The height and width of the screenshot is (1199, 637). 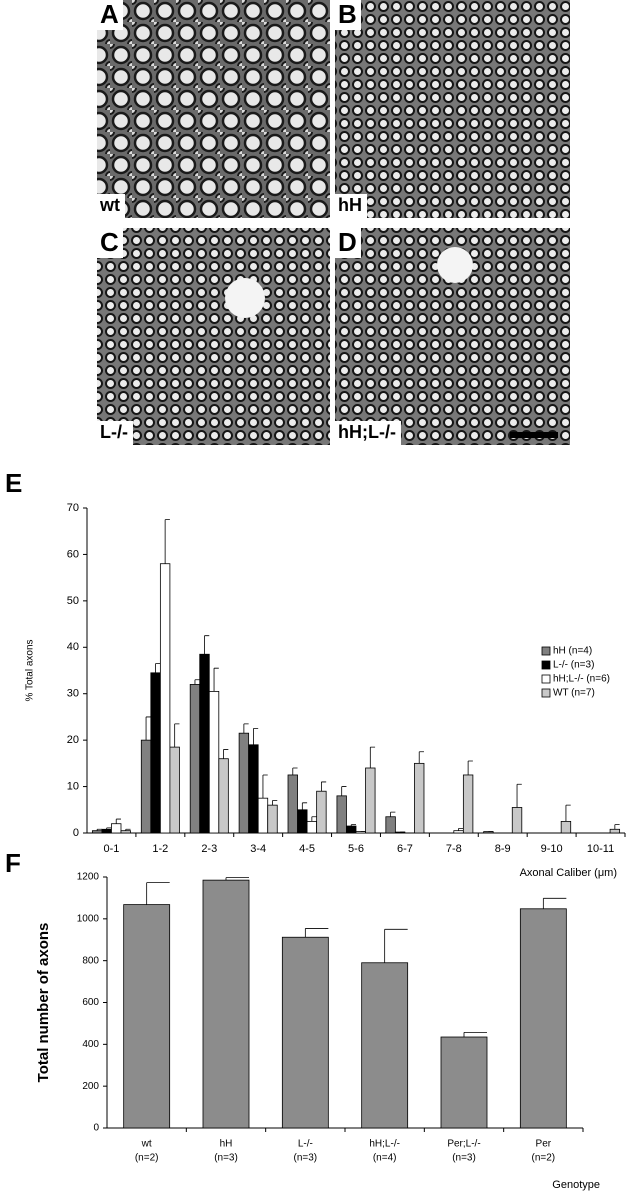 What do you see at coordinates (88, 877) in the screenshot?
I see `y-tick-label: 1200` at bounding box center [88, 877].